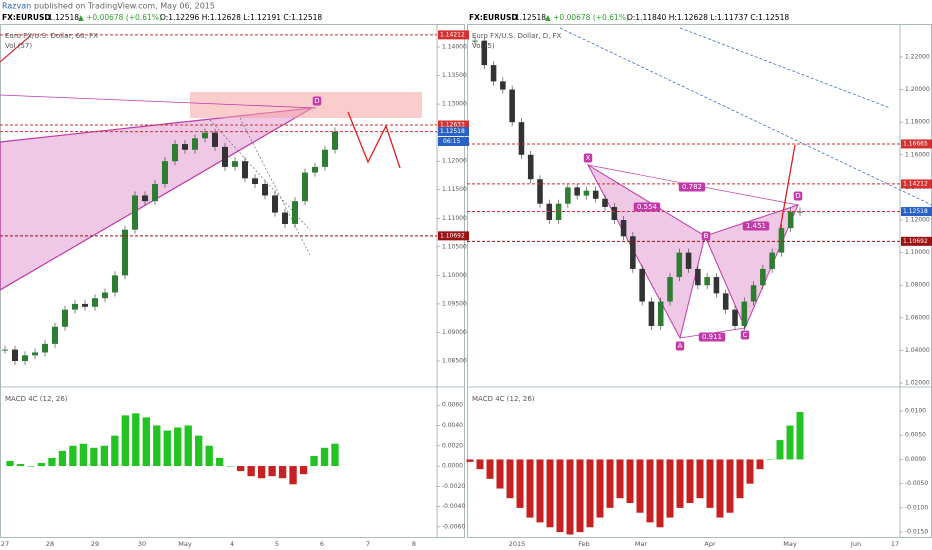 The width and height of the screenshot is (932, 550). I want to click on pattern-label: X, so click(588, 158).